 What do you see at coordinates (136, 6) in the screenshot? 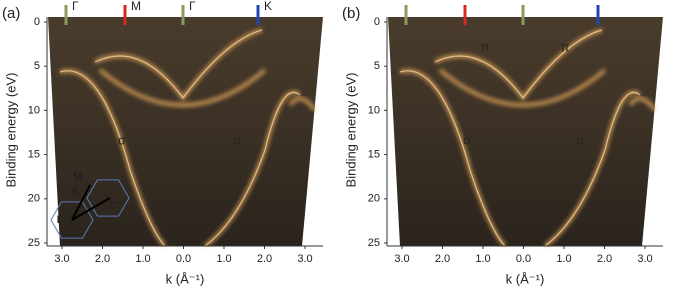
I see `marker-label: M` at bounding box center [136, 6].